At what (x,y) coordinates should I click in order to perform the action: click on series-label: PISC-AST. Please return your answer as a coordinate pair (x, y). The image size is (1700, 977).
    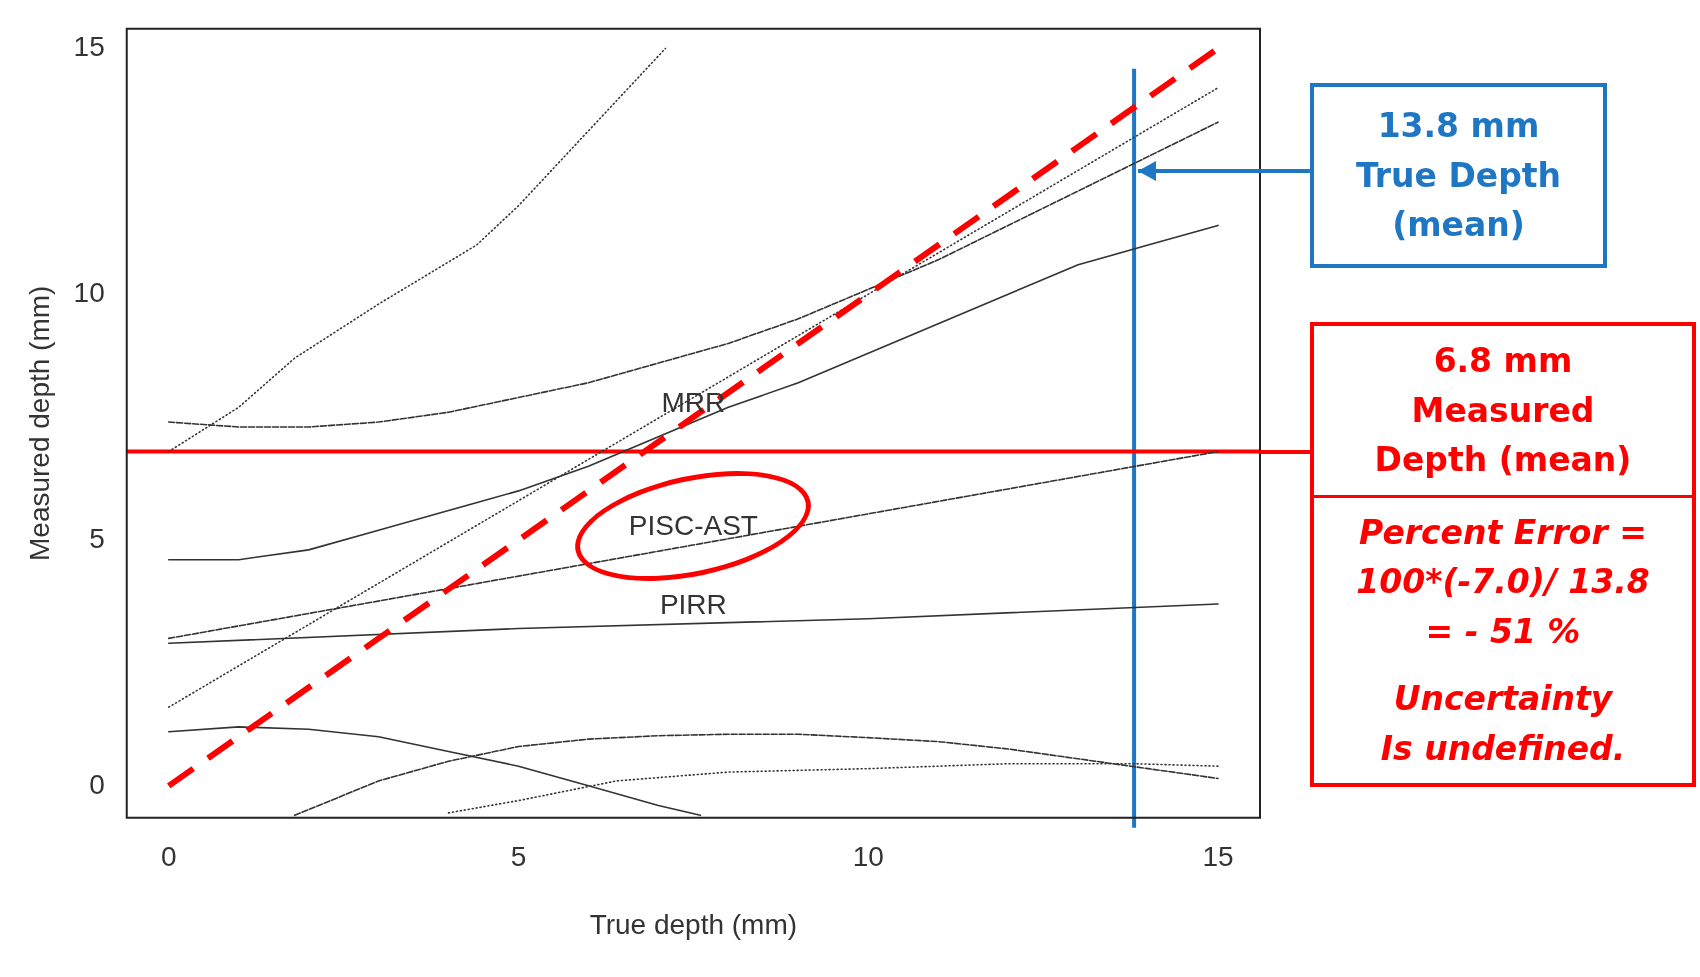
    Looking at the image, I should click on (693, 525).